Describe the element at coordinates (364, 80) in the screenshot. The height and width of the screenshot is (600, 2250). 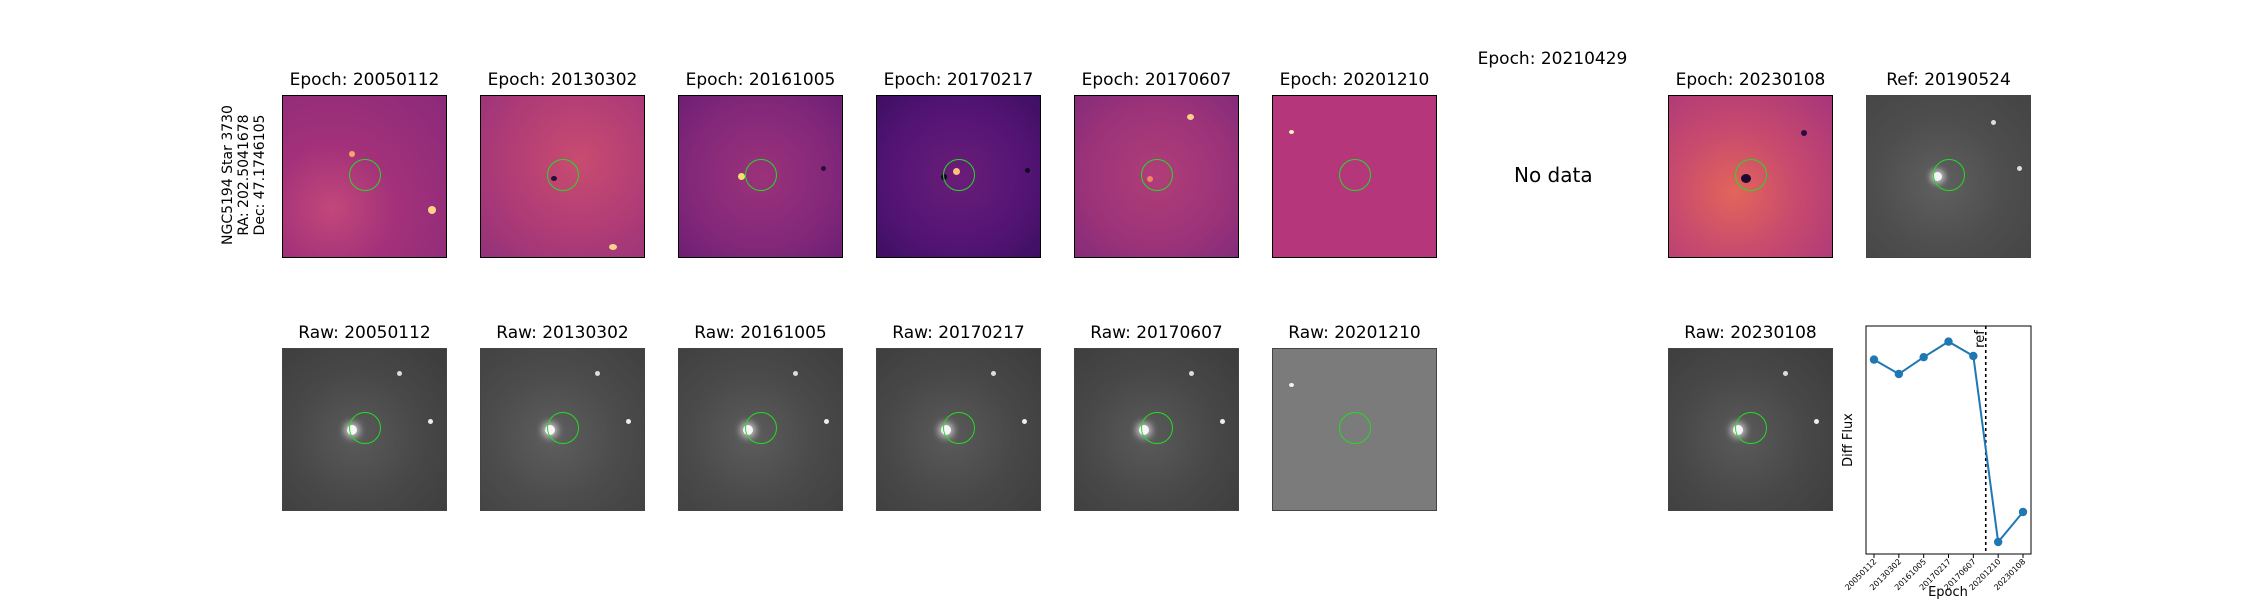
I see `diff-title-1: Epoch: 20050112` at that location.